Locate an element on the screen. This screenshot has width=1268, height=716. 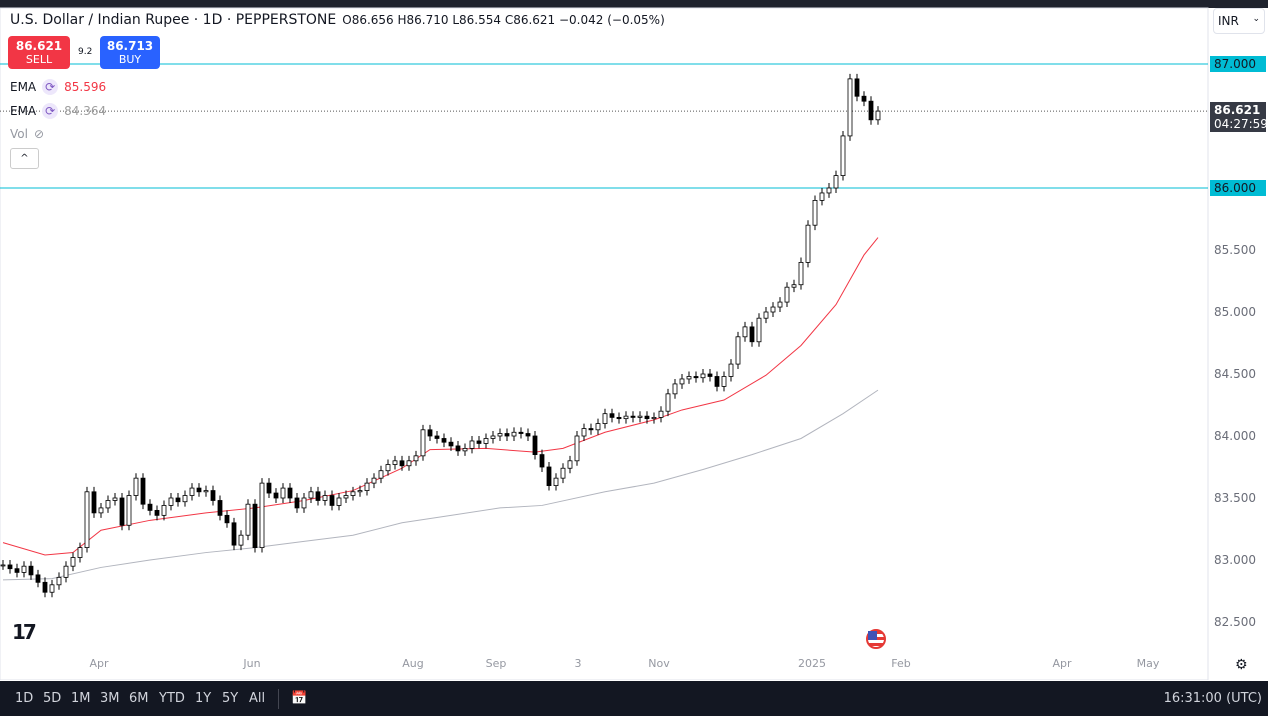
indicator-ema-fast: EMA ⟳ 85.596 is located at coordinates (58, 87).